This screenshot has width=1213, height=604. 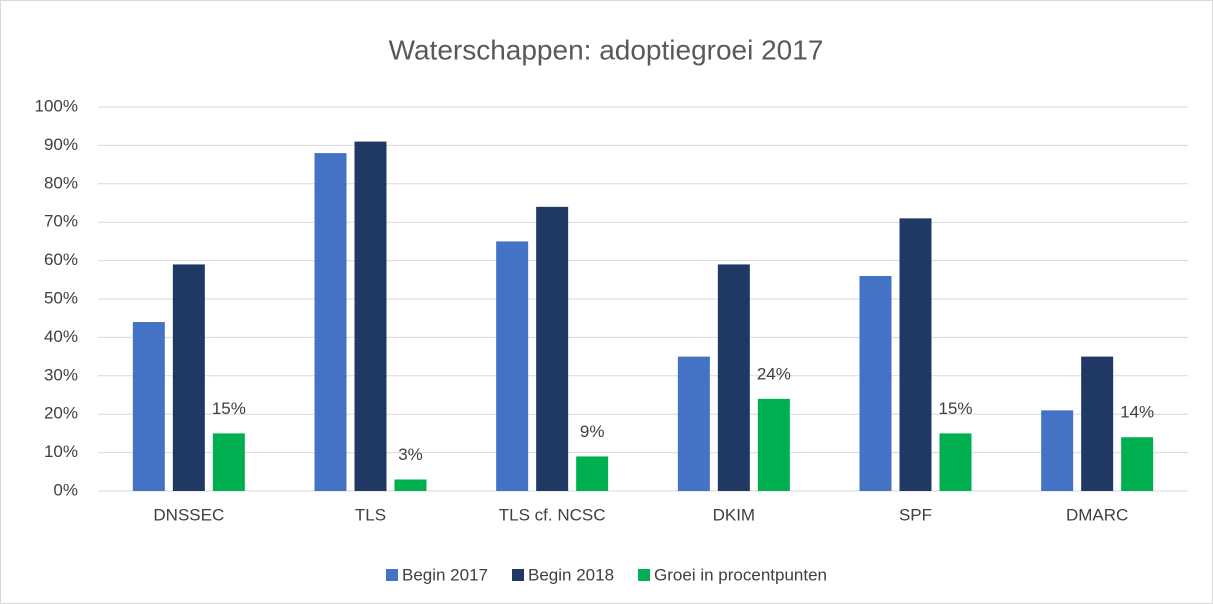 I want to click on y-tick-label: 70%, so click(x=61, y=221).